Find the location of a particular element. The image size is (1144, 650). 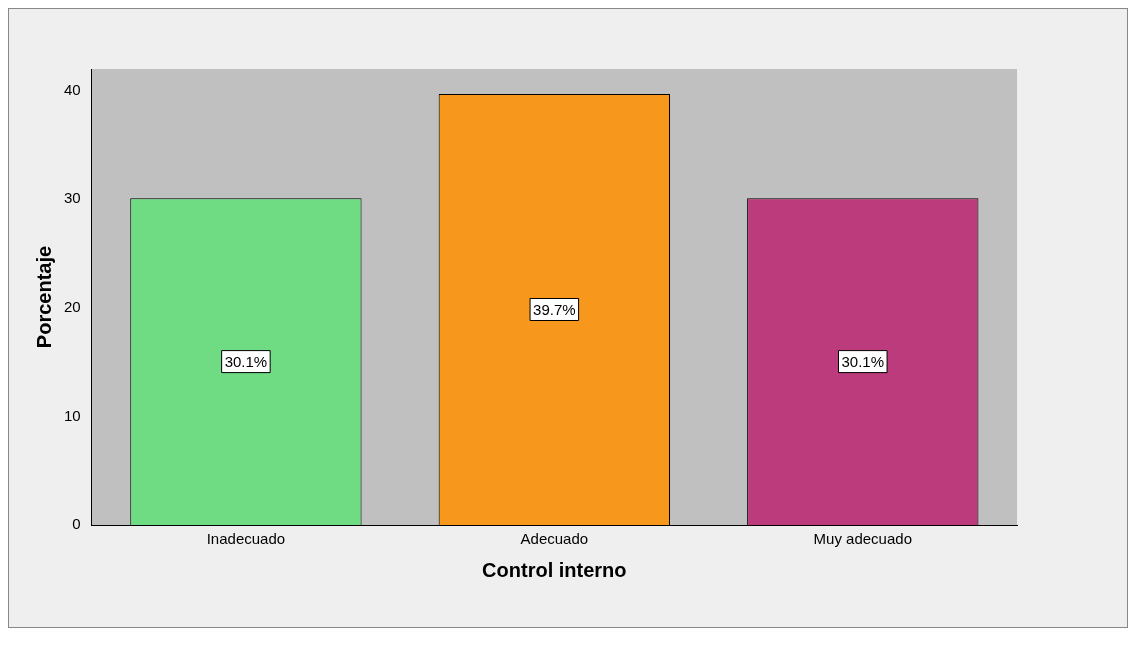

y-tick-label: 0 is located at coordinates (76, 524).